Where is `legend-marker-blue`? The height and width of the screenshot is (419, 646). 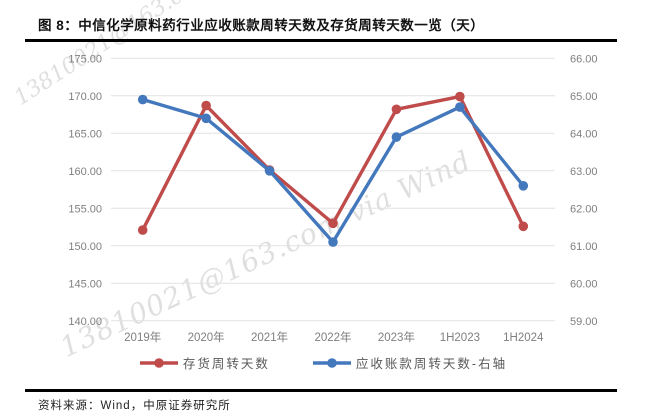 legend-marker-blue is located at coordinates (331, 362).